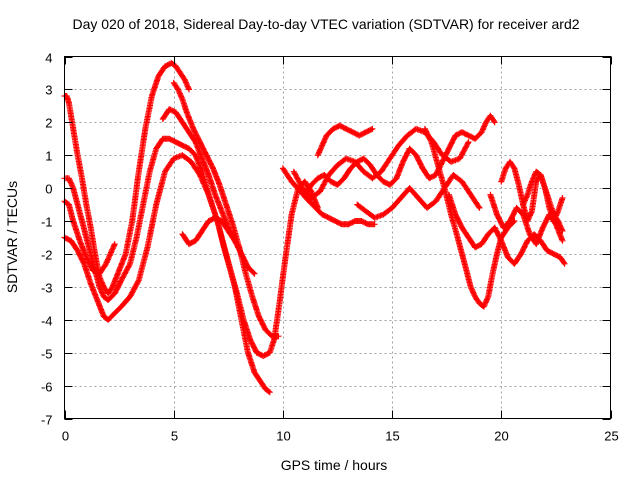  Describe the element at coordinates (48, 58) in the screenshot. I see `y-tick-label: 4` at that location.